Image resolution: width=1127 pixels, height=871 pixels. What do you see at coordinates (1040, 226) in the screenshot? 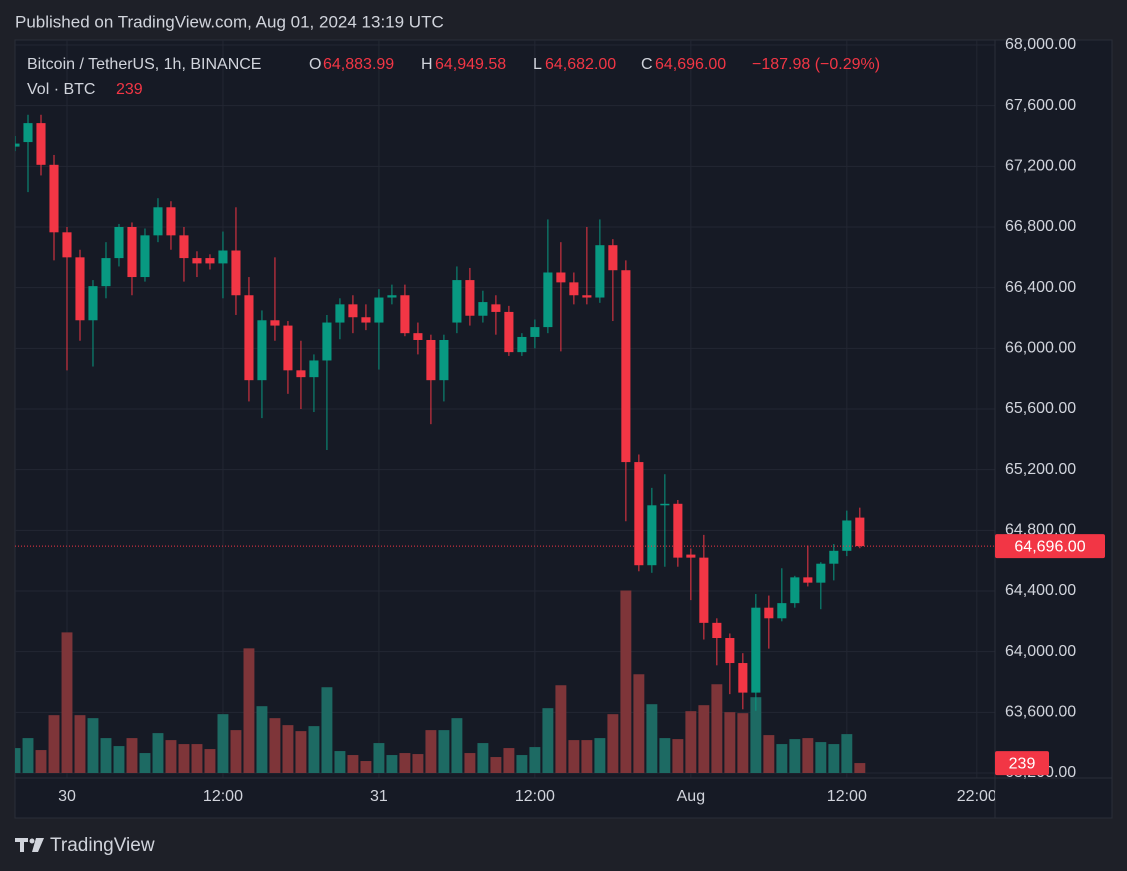
I see `y-tick-label: 66,800.00` at bounding box center [1040, 226].